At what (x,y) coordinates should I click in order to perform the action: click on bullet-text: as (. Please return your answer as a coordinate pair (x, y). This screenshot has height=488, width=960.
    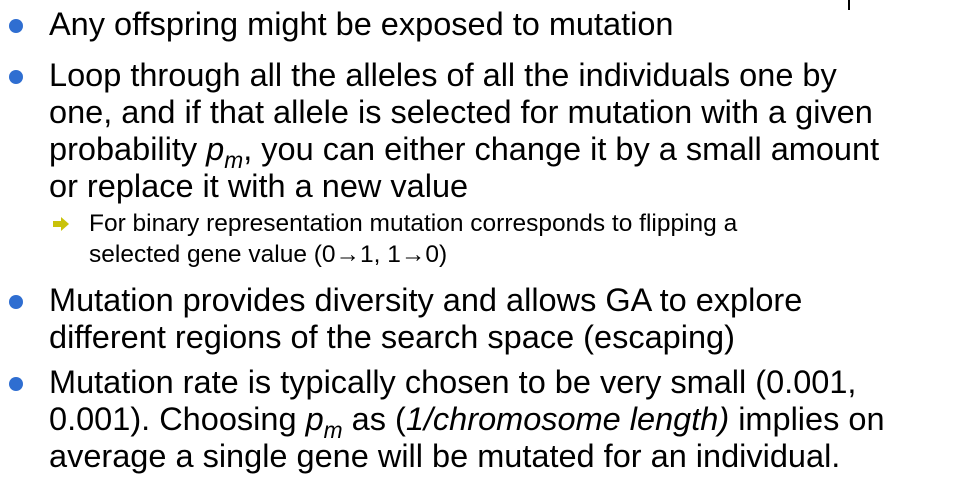
    Looking at the image, I should click on (374, 419).